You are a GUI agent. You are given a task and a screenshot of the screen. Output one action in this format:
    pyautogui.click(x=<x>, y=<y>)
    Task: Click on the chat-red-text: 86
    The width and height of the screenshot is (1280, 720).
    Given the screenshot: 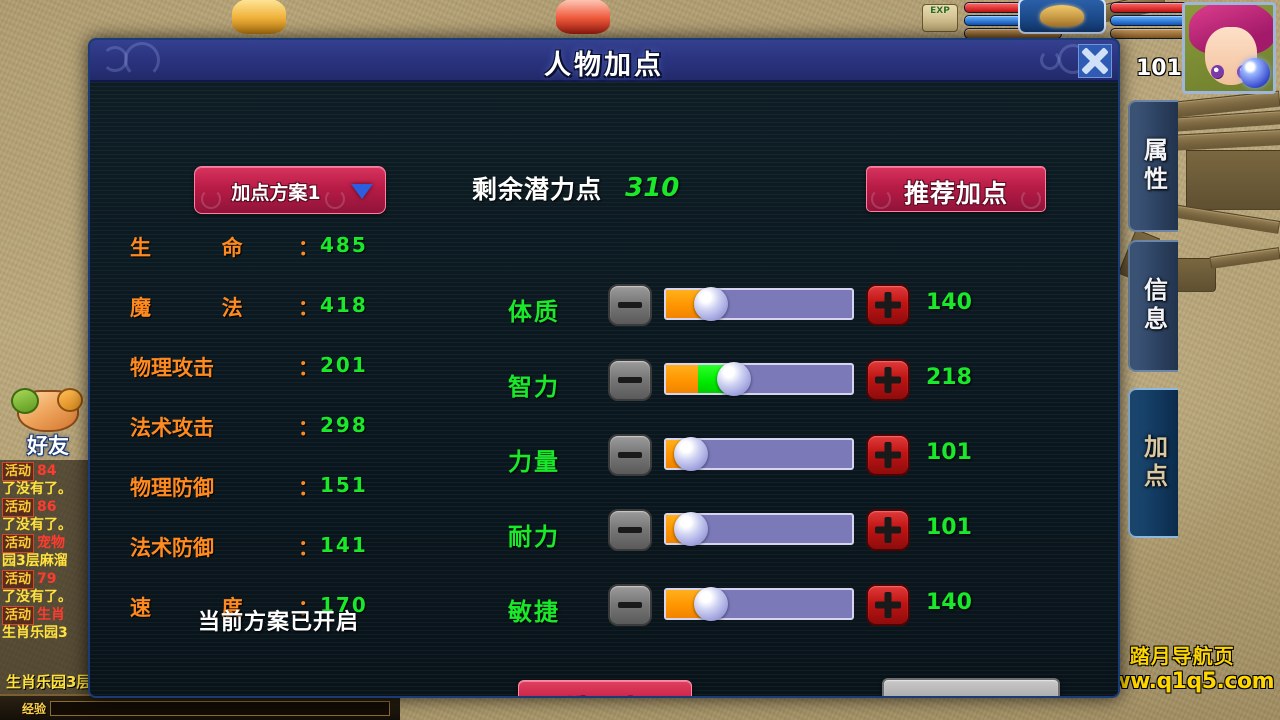 What is the action you would take?
    pyautogui.click(x=47, y=507)
    